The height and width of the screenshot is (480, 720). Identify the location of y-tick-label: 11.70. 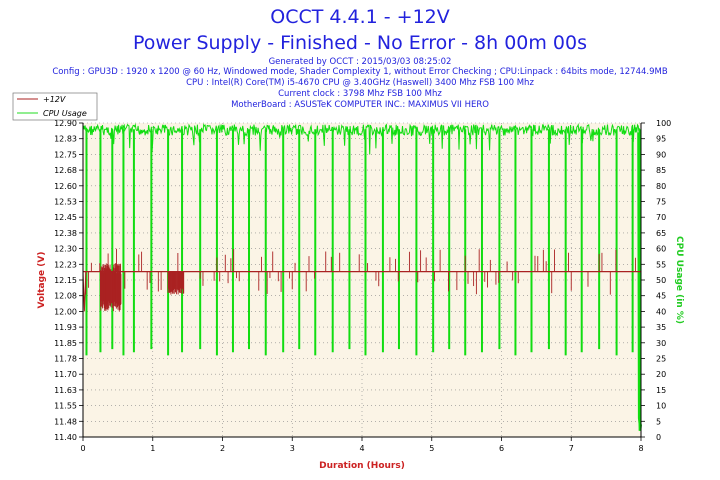
(65, 374).